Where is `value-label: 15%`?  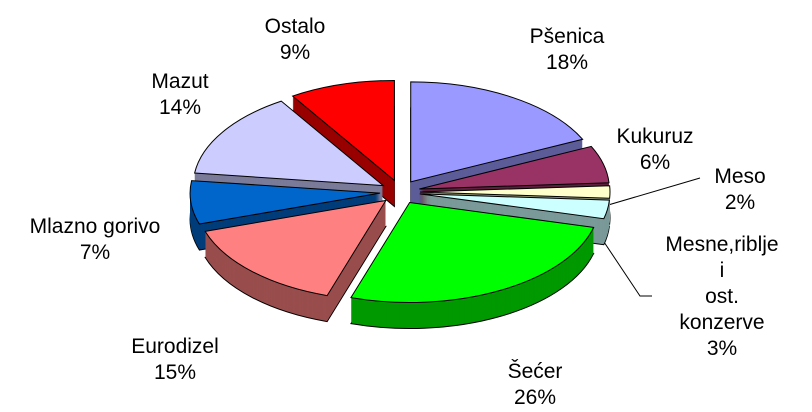
value-label: 15% is located at coordinates (175, 372).